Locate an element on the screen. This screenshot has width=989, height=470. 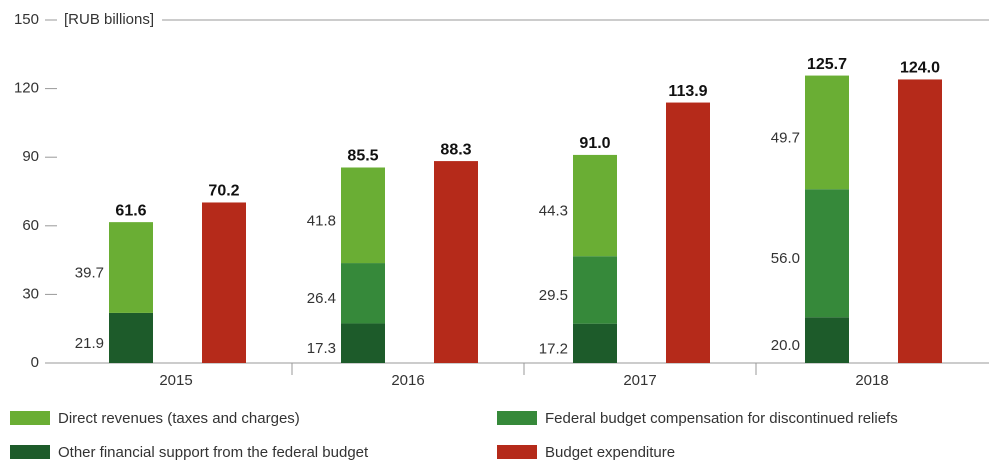
x-tick-label: 2016 is located at coordinates (407, 380).